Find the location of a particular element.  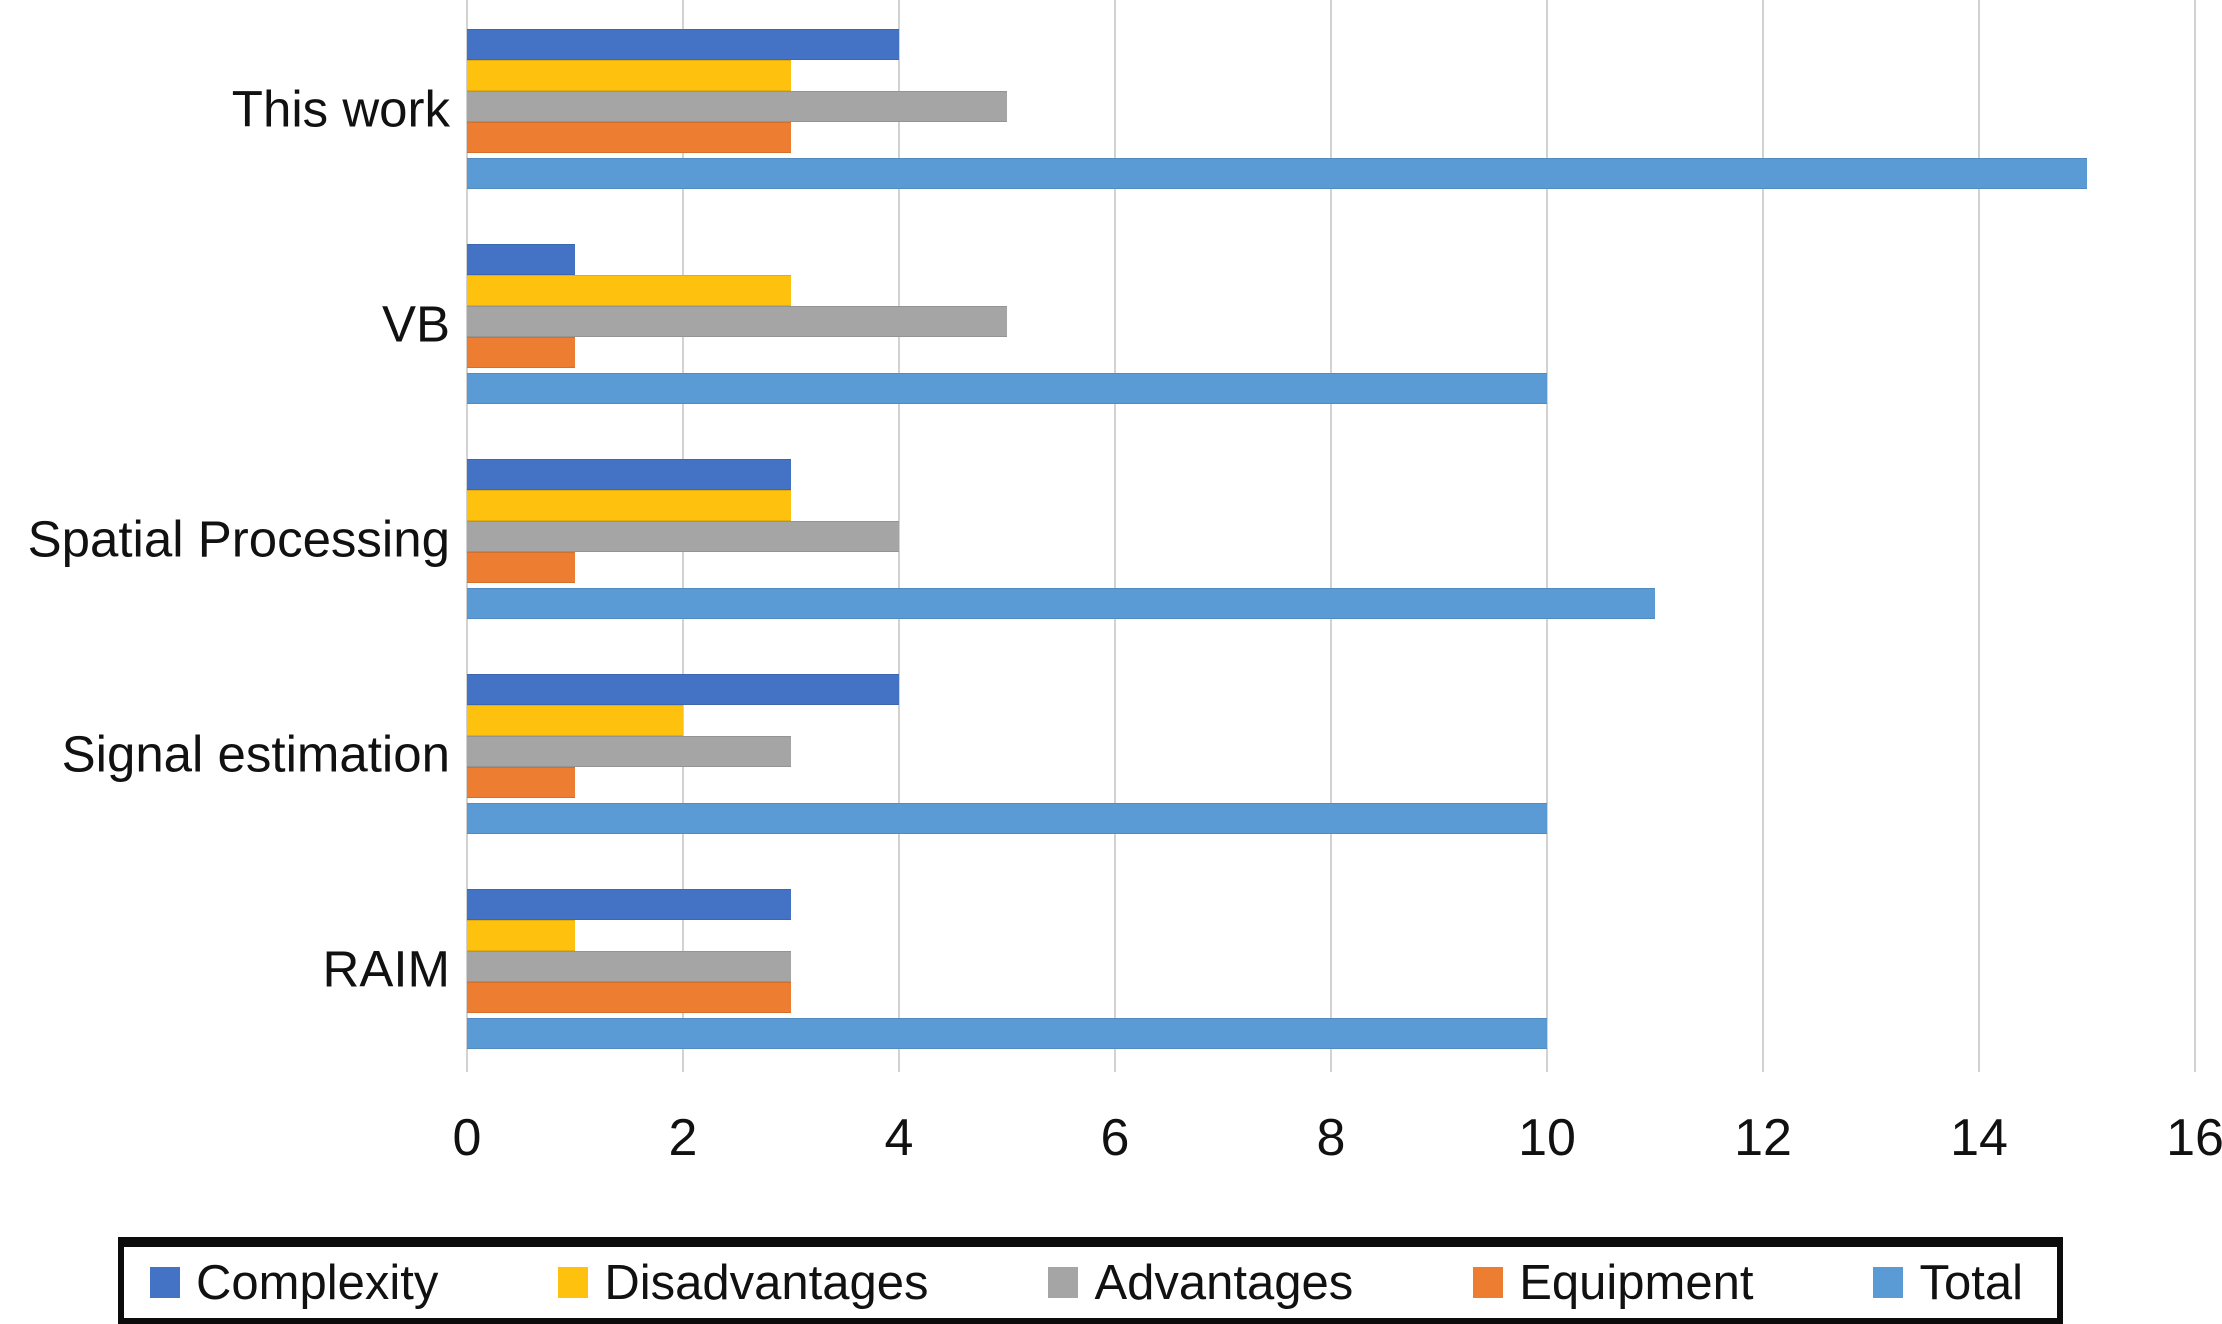

legend-item-total: Total is located at coordinates (1948, 1283).